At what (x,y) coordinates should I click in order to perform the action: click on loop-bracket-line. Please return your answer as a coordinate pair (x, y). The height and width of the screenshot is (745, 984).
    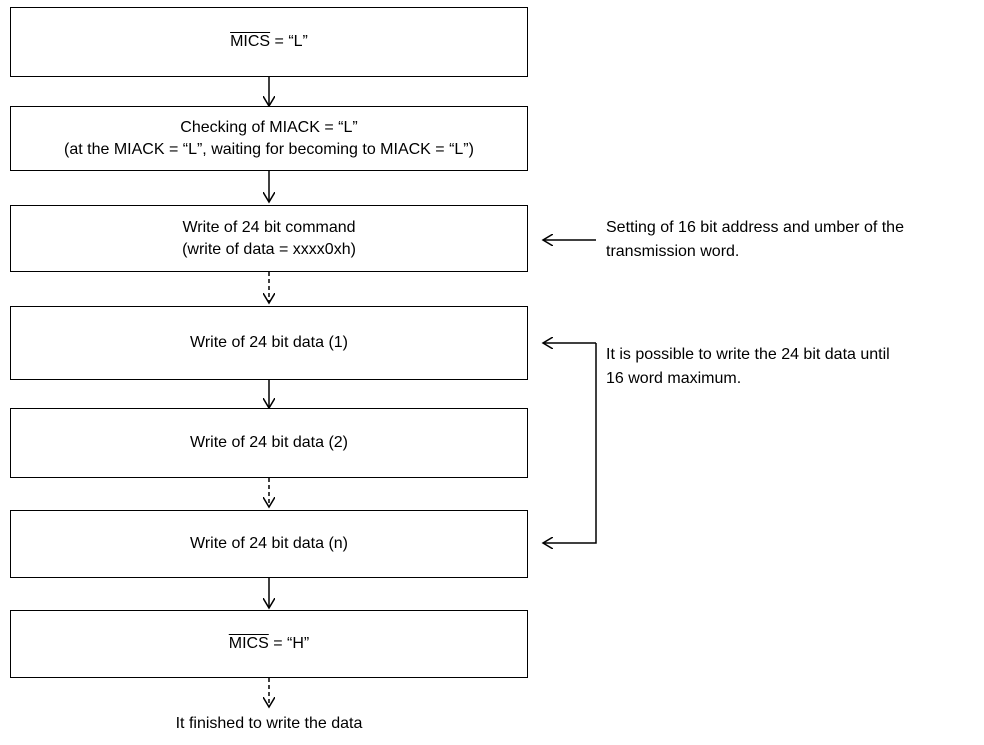
    Looking at the image, I should click on (570, 443).